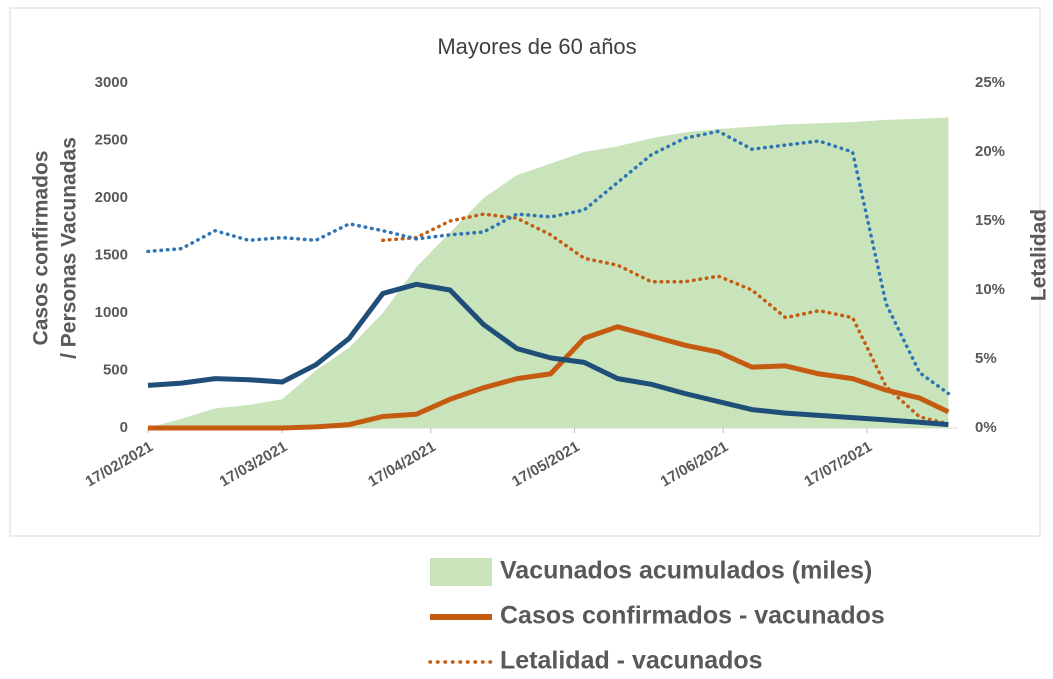  I want to click on y-tick-label: 3000, so click(111, 82).